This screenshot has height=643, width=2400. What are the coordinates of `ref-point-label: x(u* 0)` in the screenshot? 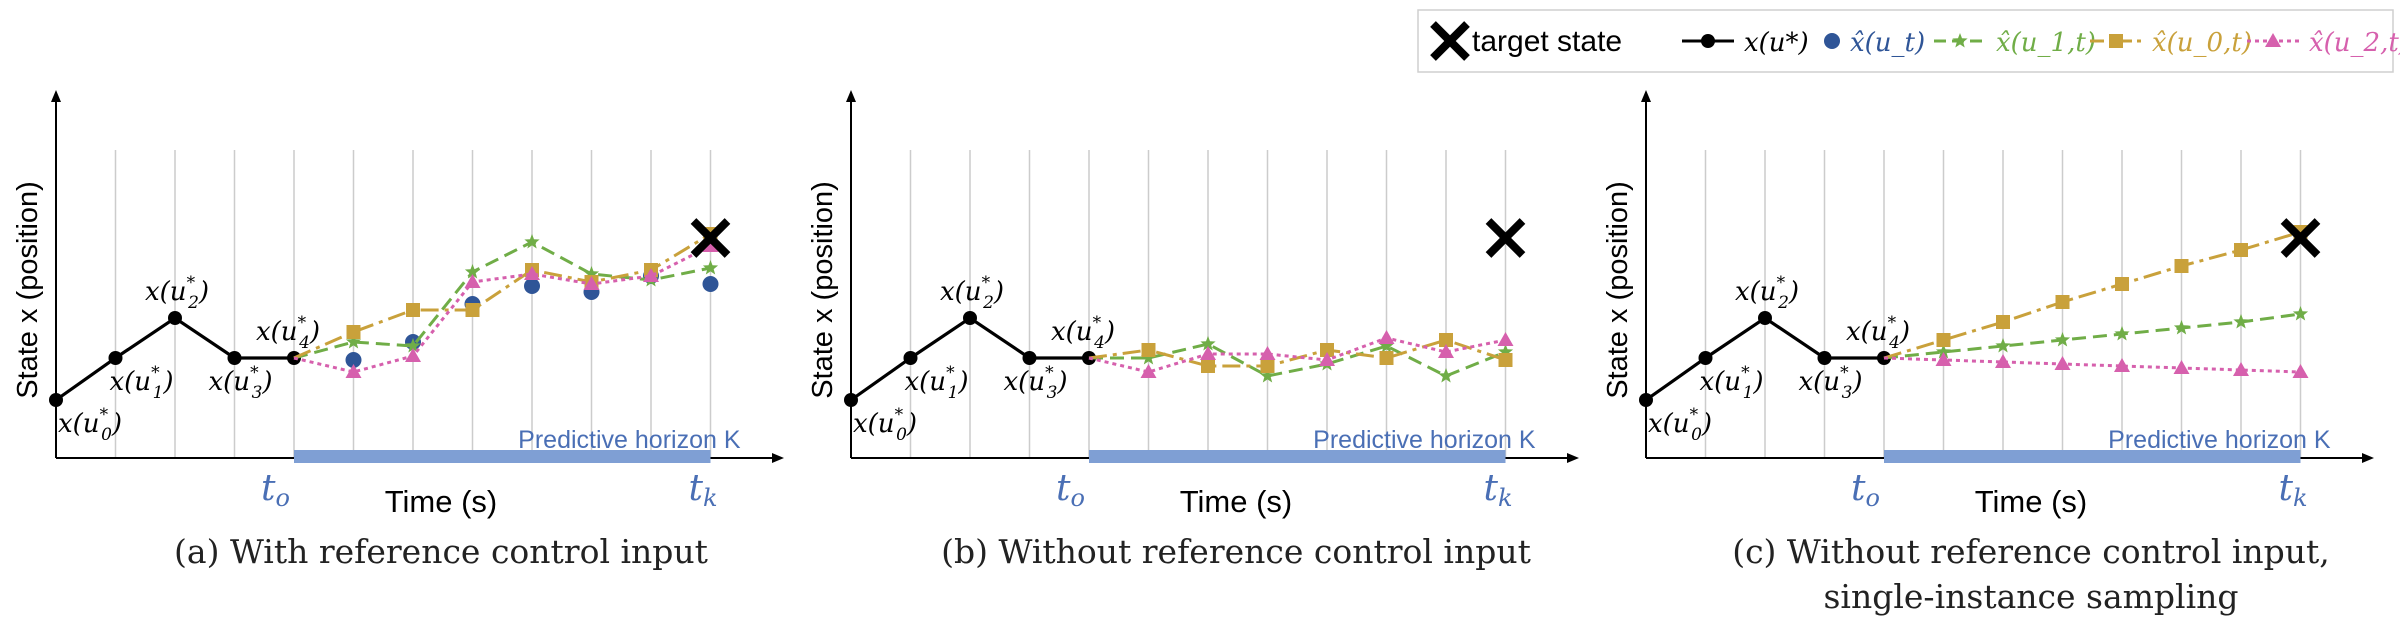 It's located at (1680, 425).